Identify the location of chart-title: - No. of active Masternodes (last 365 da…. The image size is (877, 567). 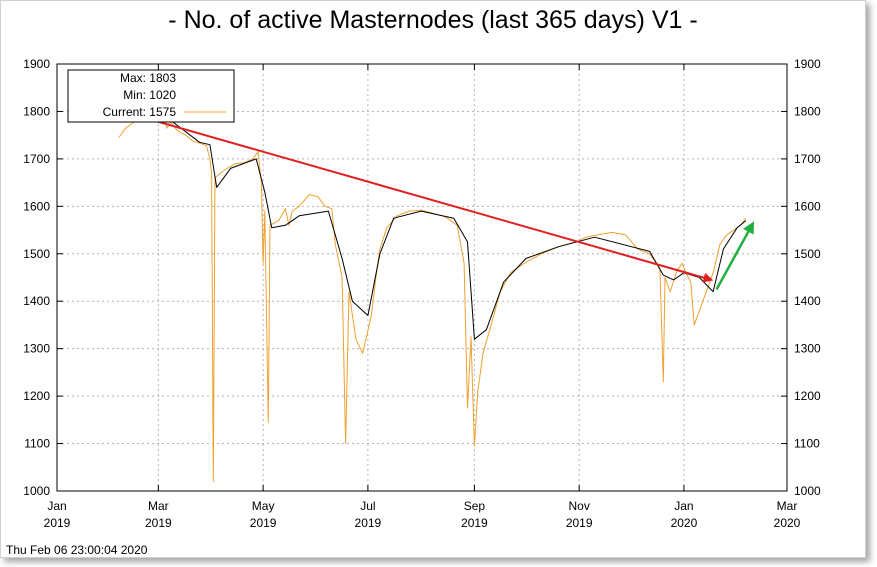
(433, 20).